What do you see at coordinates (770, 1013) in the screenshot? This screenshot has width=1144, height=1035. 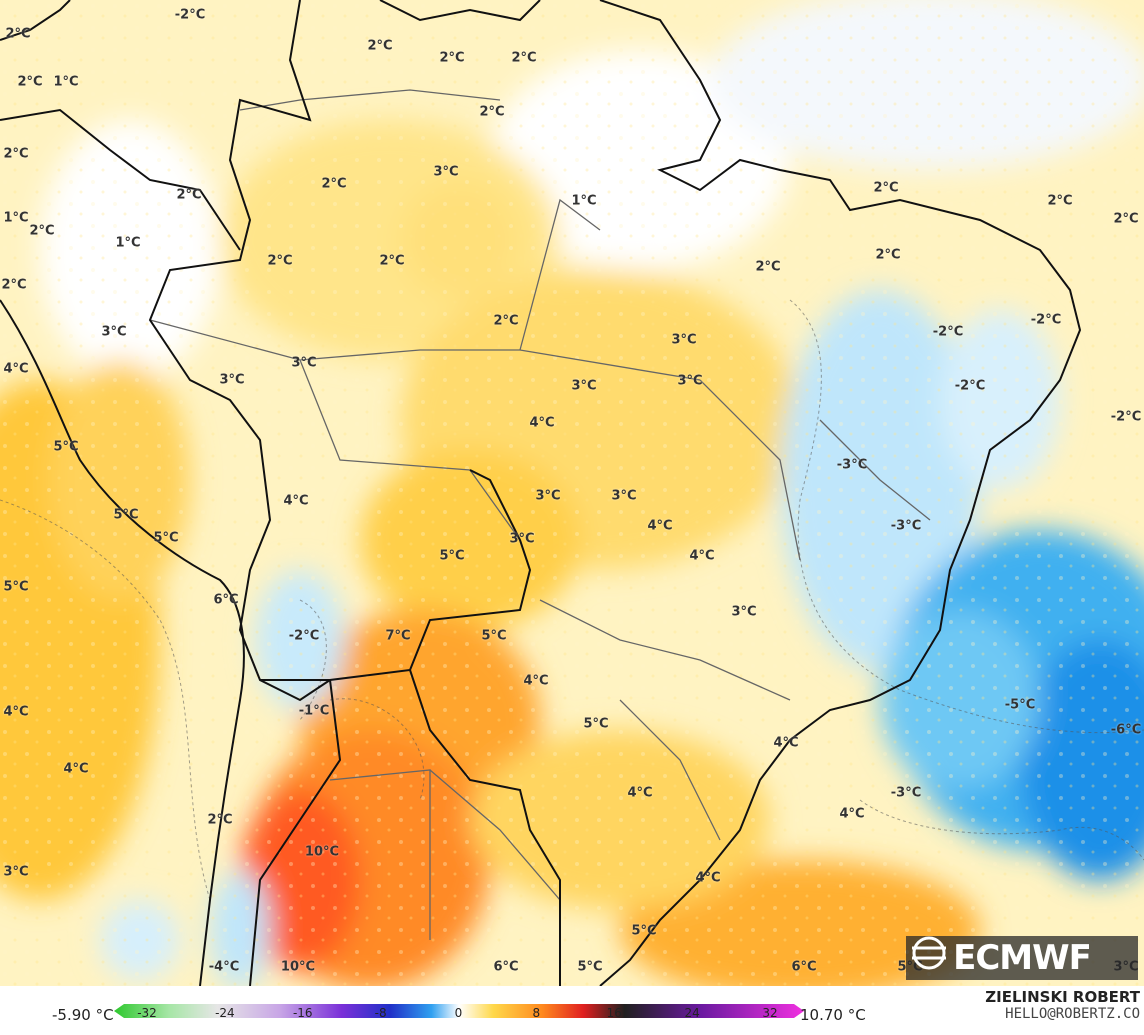 I see `colorbar-tick-label: 32` at bounding box center [770, 1013].